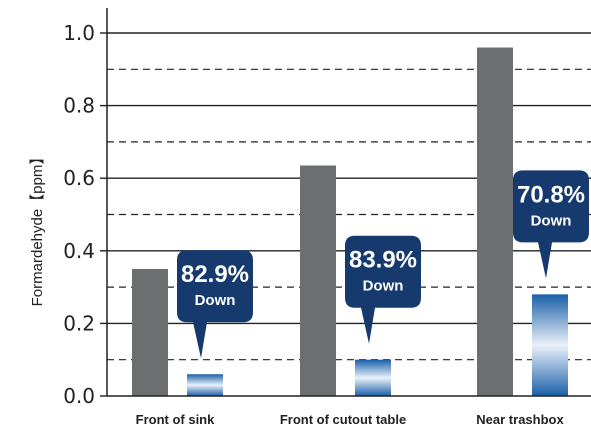 The height and width of the screenshot is (431, 591). What do you see at coordinates (551, 194) in the screenshot?
I see `callout-percent-2: 70.8%` at bounding box center [551, 194].